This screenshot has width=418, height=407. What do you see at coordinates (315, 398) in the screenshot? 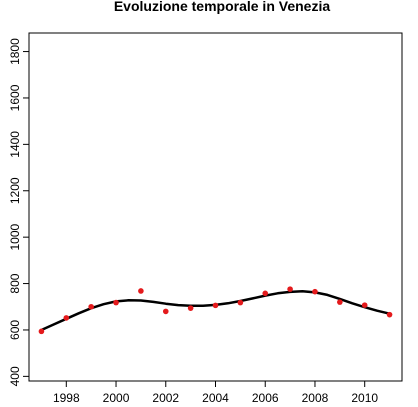
I see `x-tick-label: 2008` at bounding box center [315, 398].